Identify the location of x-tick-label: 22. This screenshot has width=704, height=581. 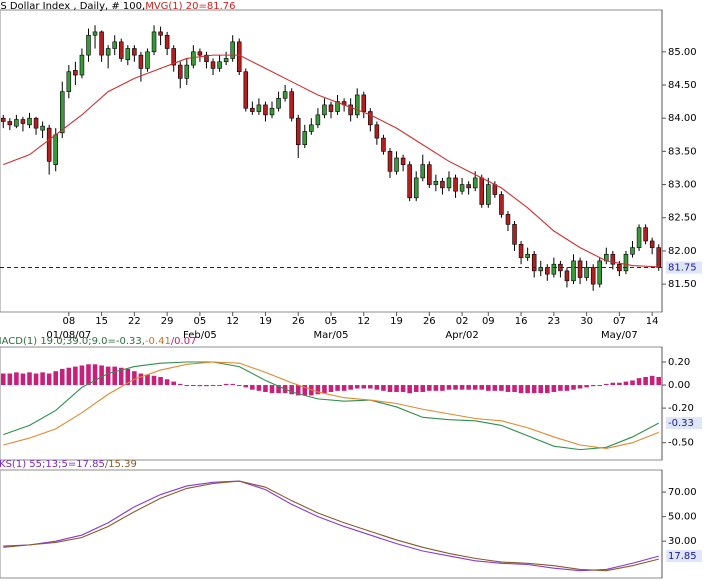
(134, 321).